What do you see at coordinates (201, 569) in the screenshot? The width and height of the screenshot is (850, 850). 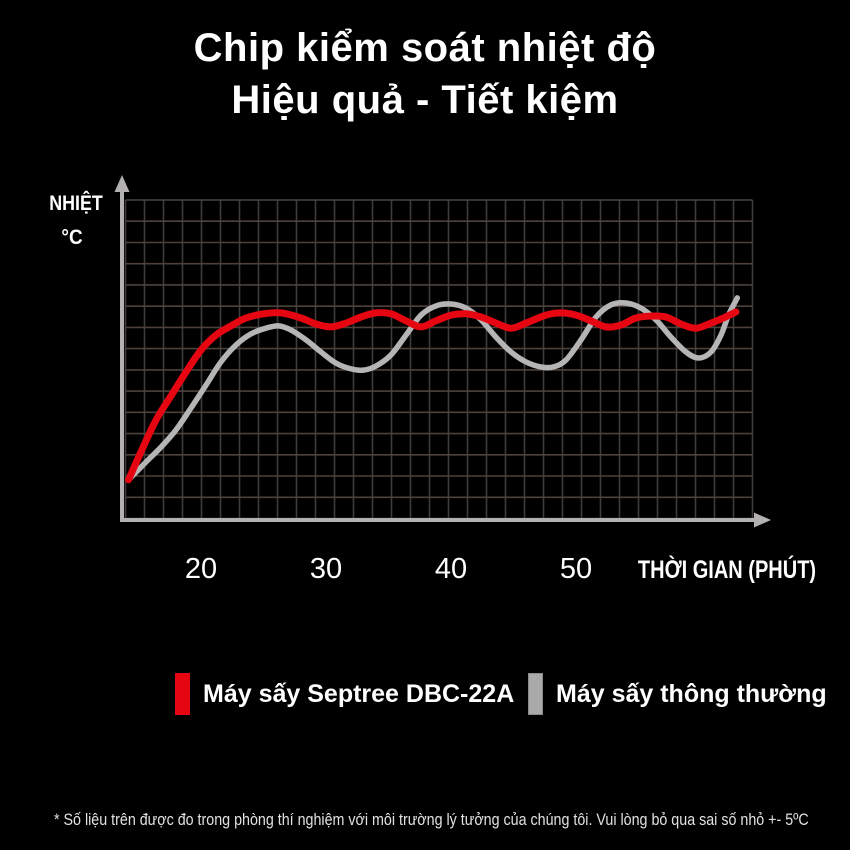 I see `x-tick-20: 20` at bounding box center [201, 569].